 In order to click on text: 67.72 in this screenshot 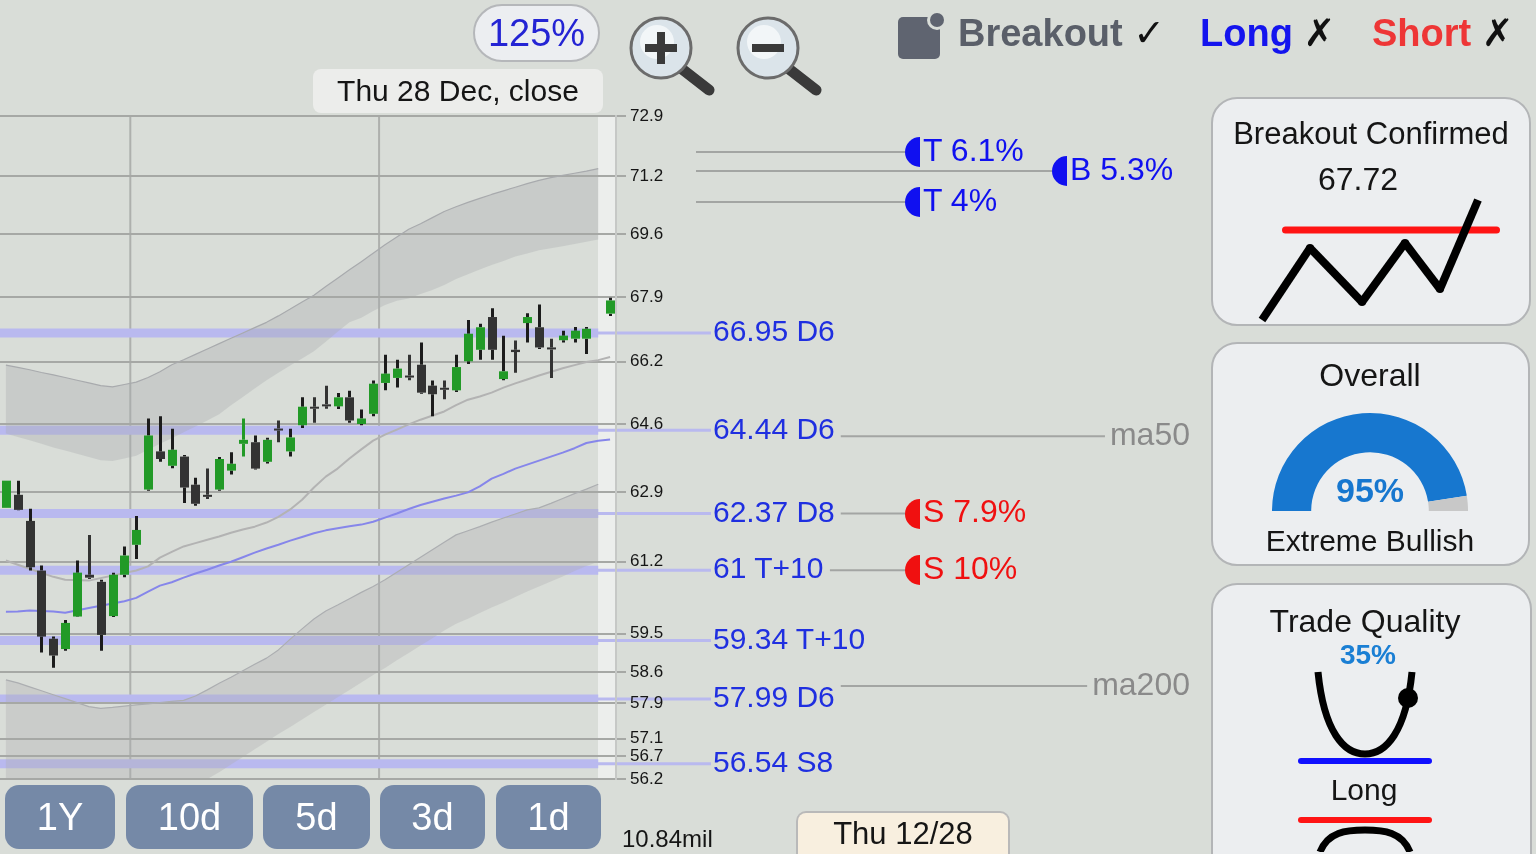, I will do `click(1358, 179)`.